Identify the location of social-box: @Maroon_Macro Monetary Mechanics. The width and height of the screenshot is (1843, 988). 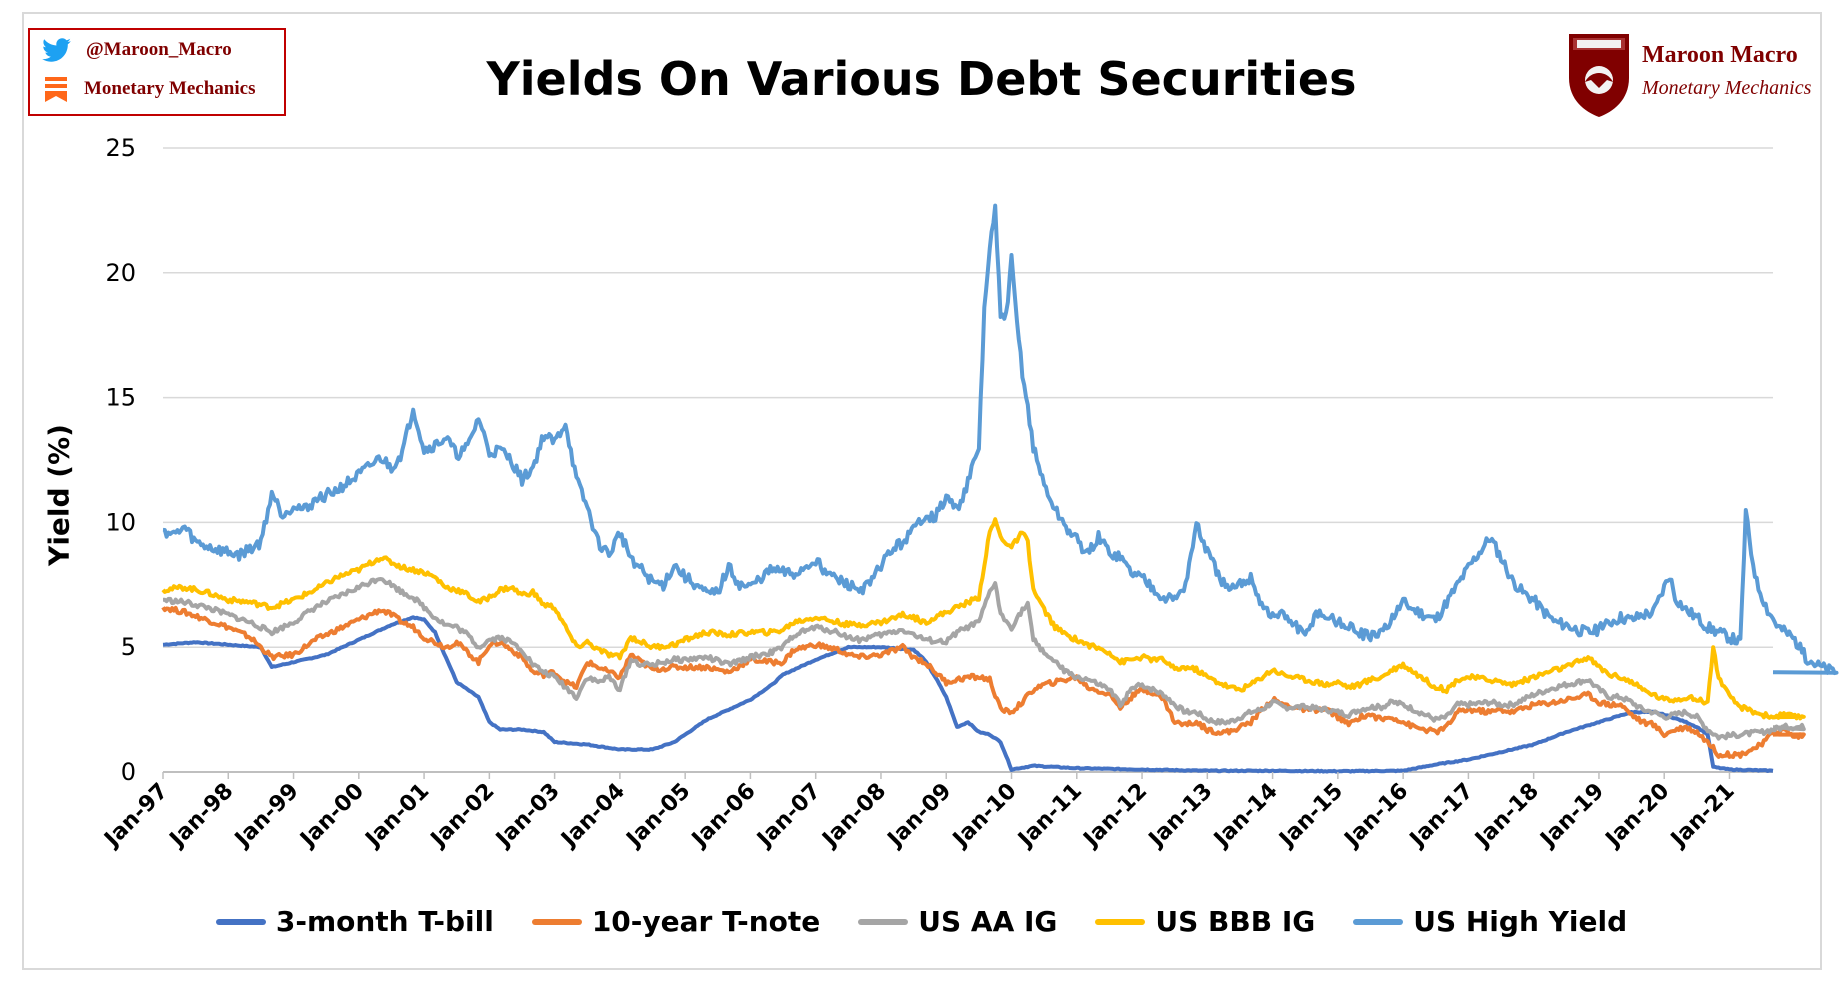
(157, 72).